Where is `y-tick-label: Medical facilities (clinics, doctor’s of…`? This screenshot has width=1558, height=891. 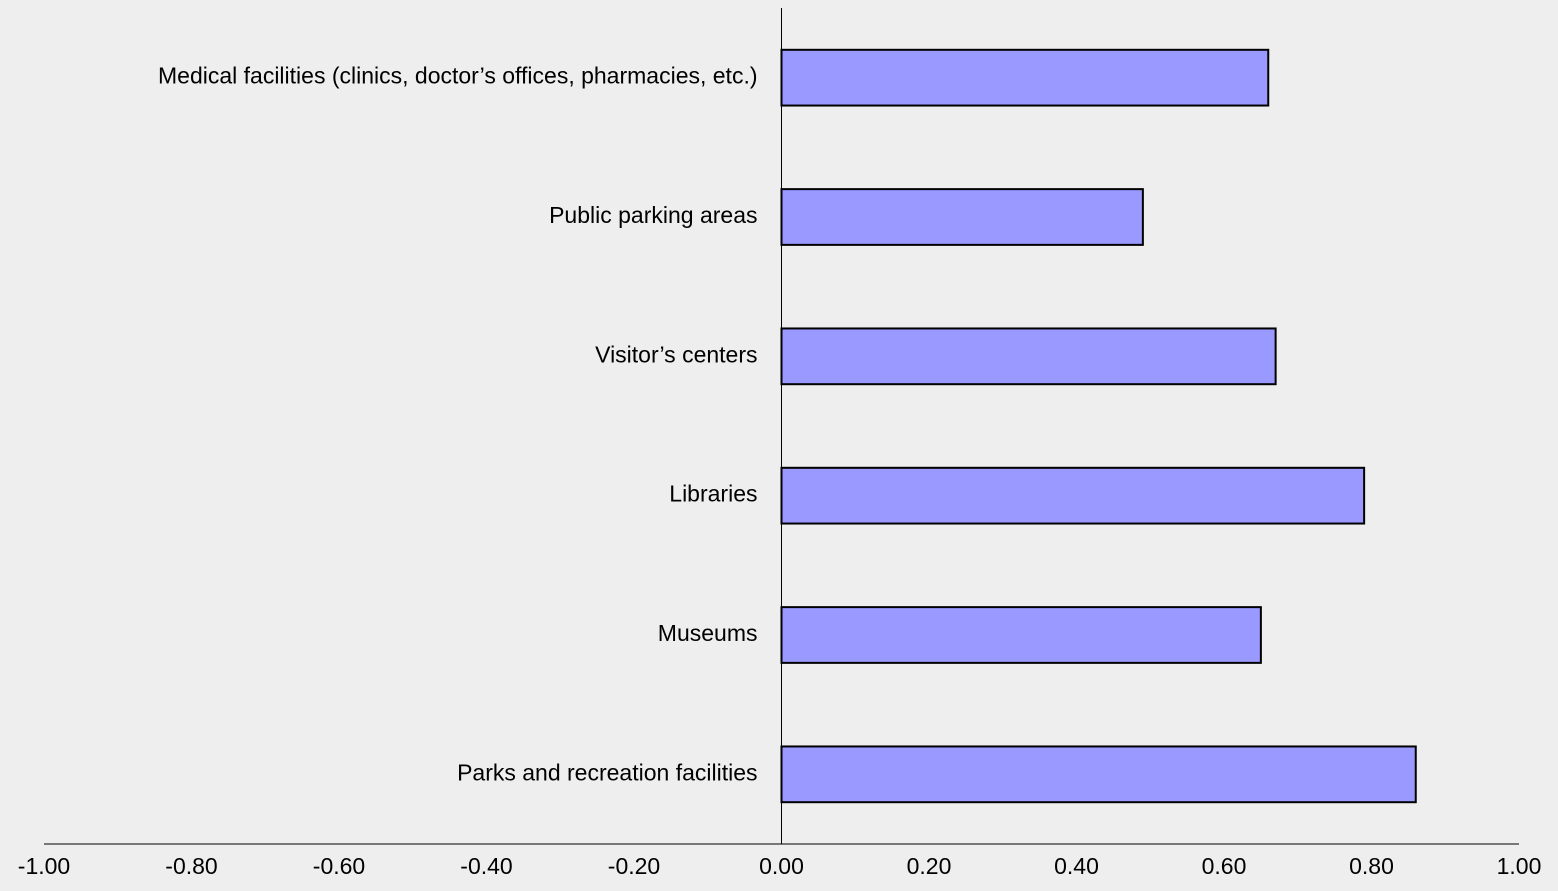 y-tick-label: Medical facilities (clinics, doctor’s of… is located at coordinates (458, 76).